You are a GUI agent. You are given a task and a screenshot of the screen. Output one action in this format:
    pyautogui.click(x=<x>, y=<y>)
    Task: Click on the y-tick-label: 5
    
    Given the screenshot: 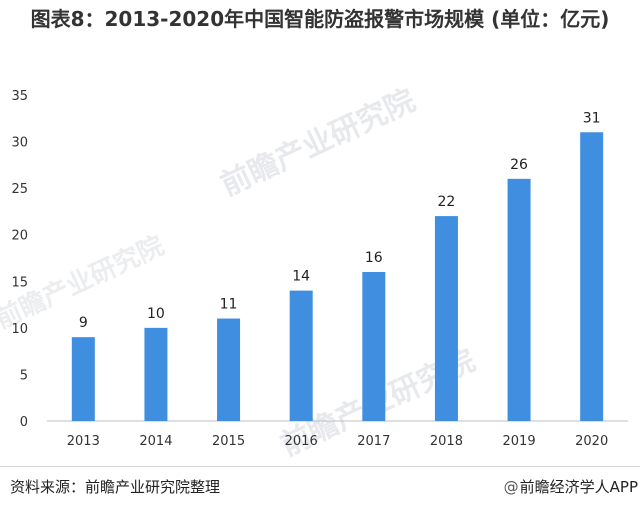 What is the action you would take?
    pyautogui.click(x=24, y=375)
    